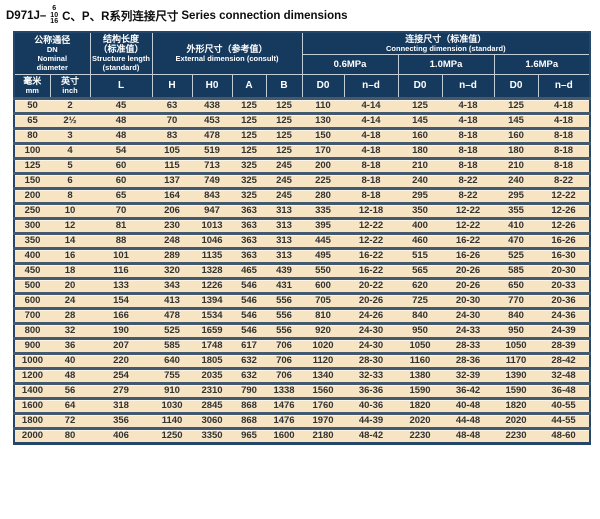  What do you see at coordinates (121, 149) in the screenshot?
I see `cell-L: 54` at bounding box center [121, 149].